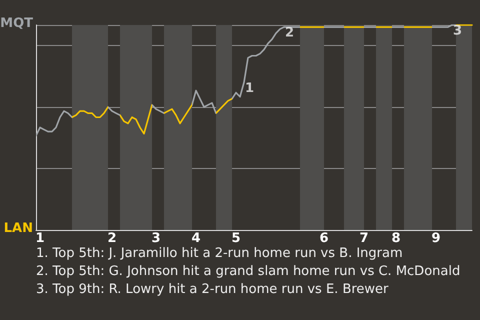 This screenshot has width=480, height=320. Describe the element at coordinates (396, 238) in the screenshot. I see `x-tick-label: 8` at that location.